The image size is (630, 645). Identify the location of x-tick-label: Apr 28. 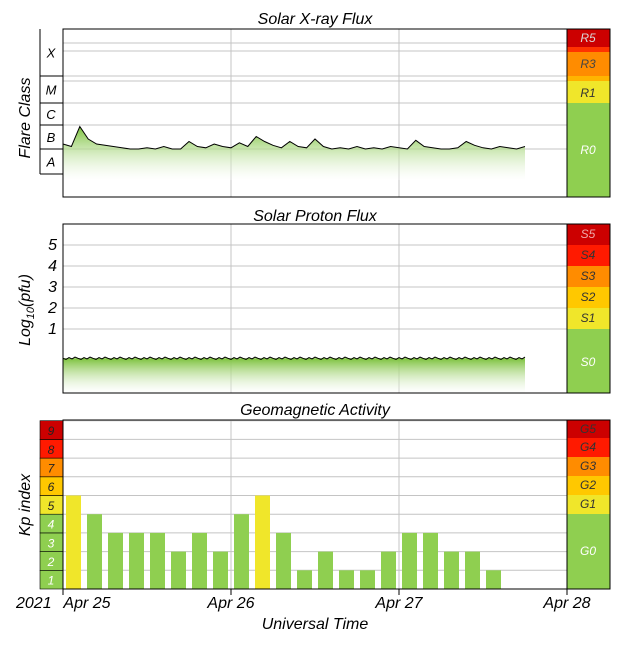
(566, 603).